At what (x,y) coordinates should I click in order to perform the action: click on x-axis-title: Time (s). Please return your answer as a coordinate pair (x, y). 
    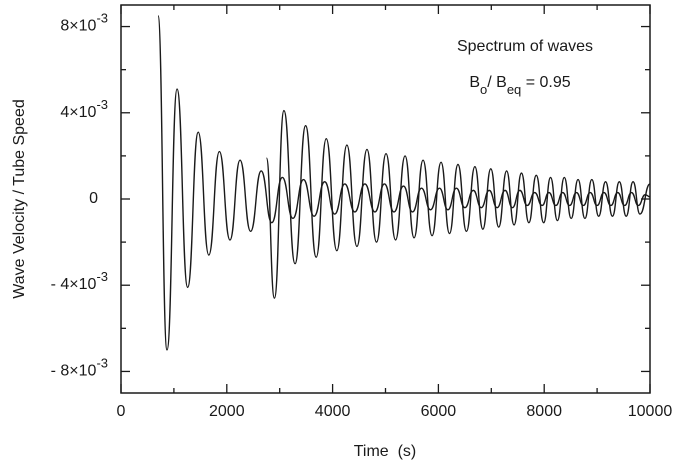
    Looking at the image, I should click on (385, 451).